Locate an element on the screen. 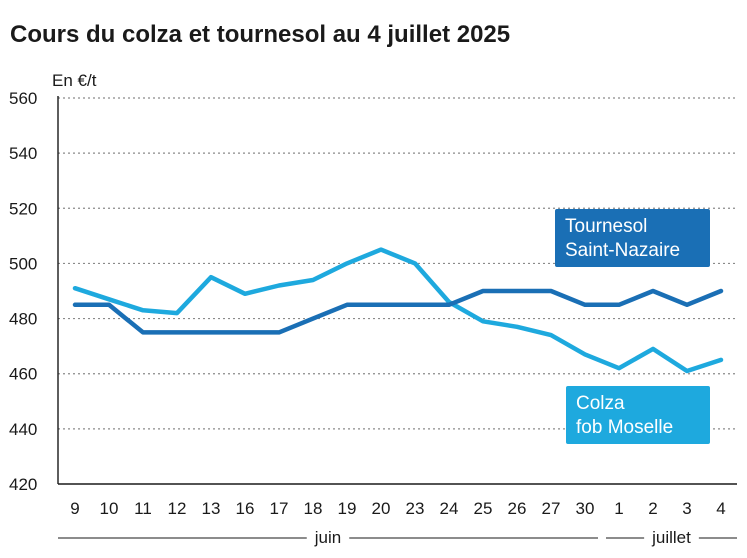 Image resolution: width=747 pixels, height=558 pixels. month-label: juillet is located at coordinates (671, 537).